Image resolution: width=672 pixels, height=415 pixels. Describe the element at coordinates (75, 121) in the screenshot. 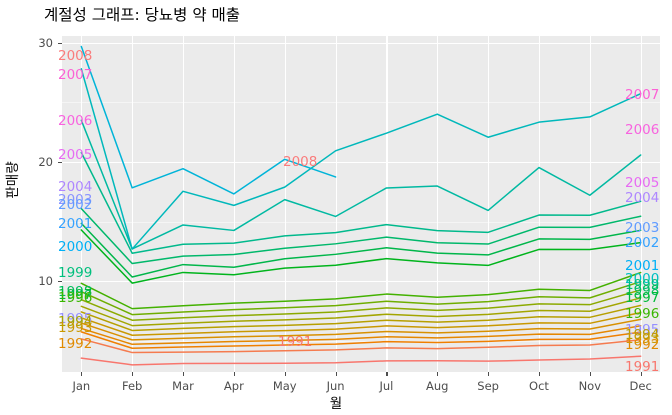

I see `left-series-label-2006: 2006` at that location.